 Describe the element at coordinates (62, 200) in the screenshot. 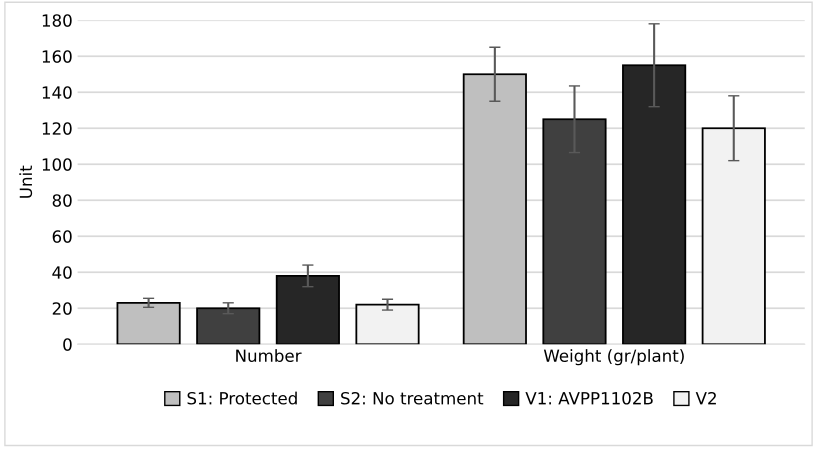

I see `y-tick-label: 80` at that location.